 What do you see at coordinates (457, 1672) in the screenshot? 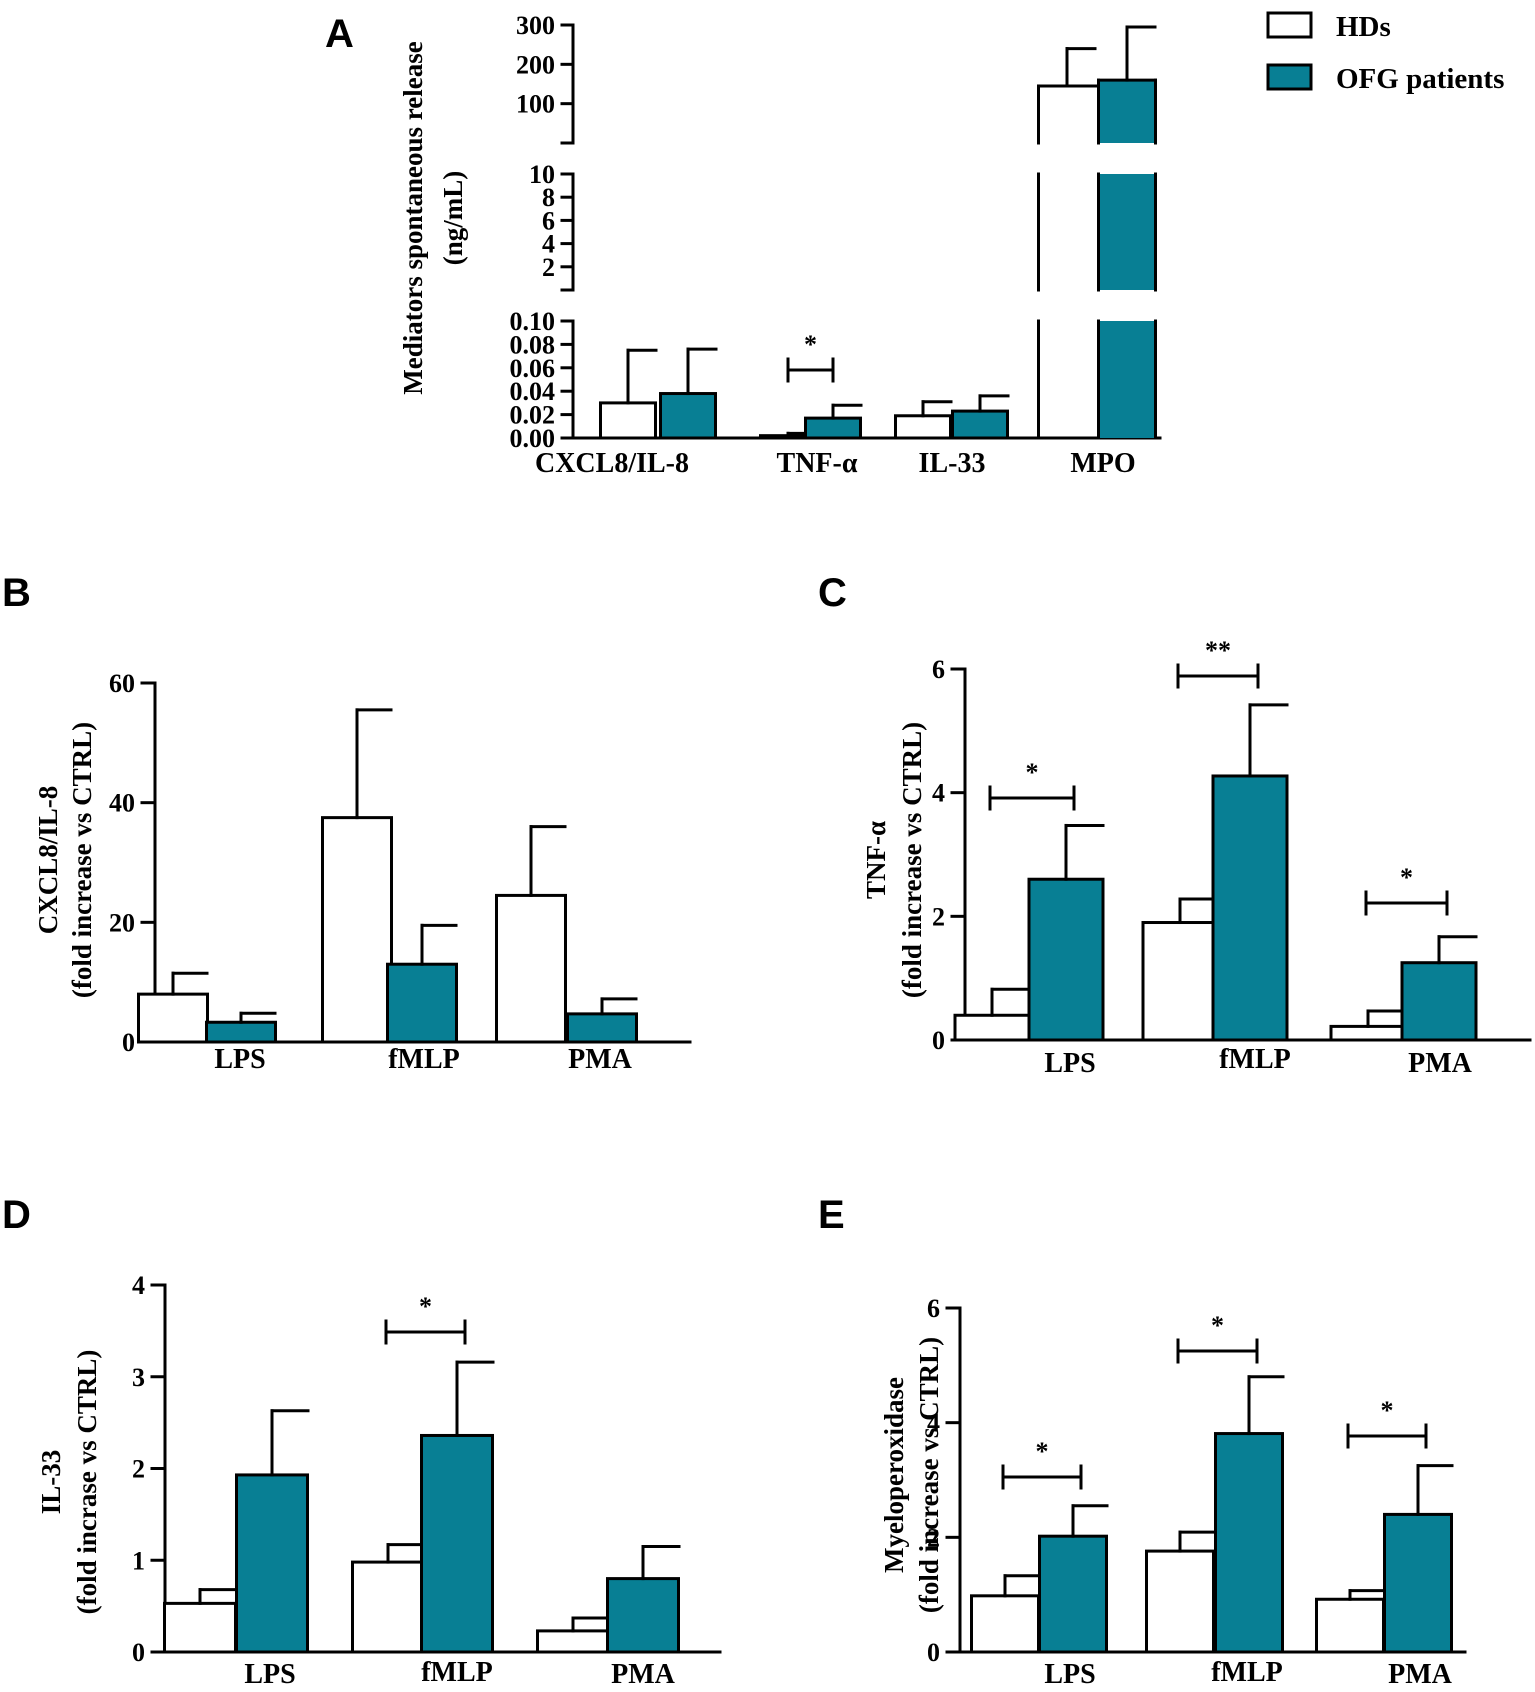
I see `panel-d-category-label: fMLP` at bounding box center [457, 1672].